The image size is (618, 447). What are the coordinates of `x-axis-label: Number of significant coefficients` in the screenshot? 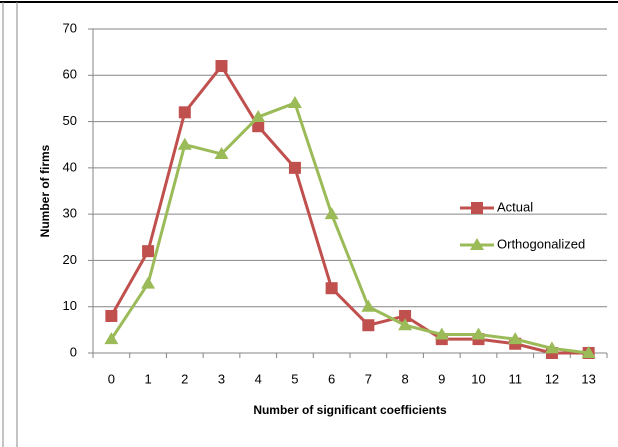 It's located at (350, 410).